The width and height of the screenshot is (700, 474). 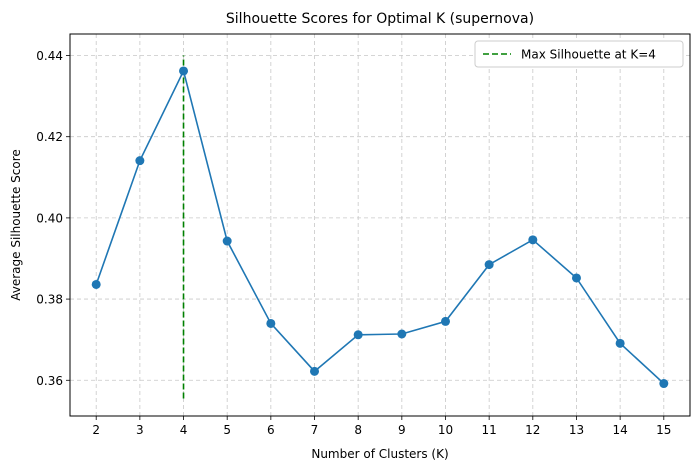 I want to click on y-tick-label: 0.36, so click(x=49, y=381).